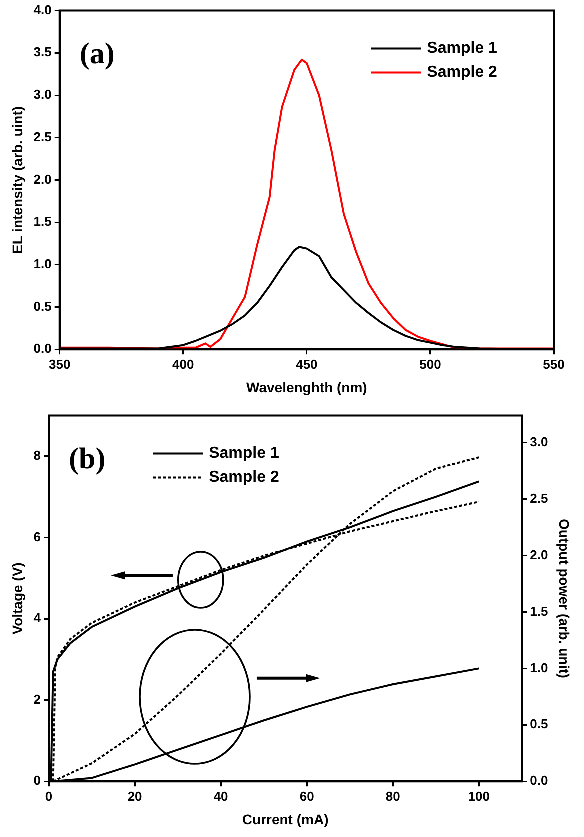  I want to click on y2-axis-title: Output power (arb. unit), so click(564, 598).